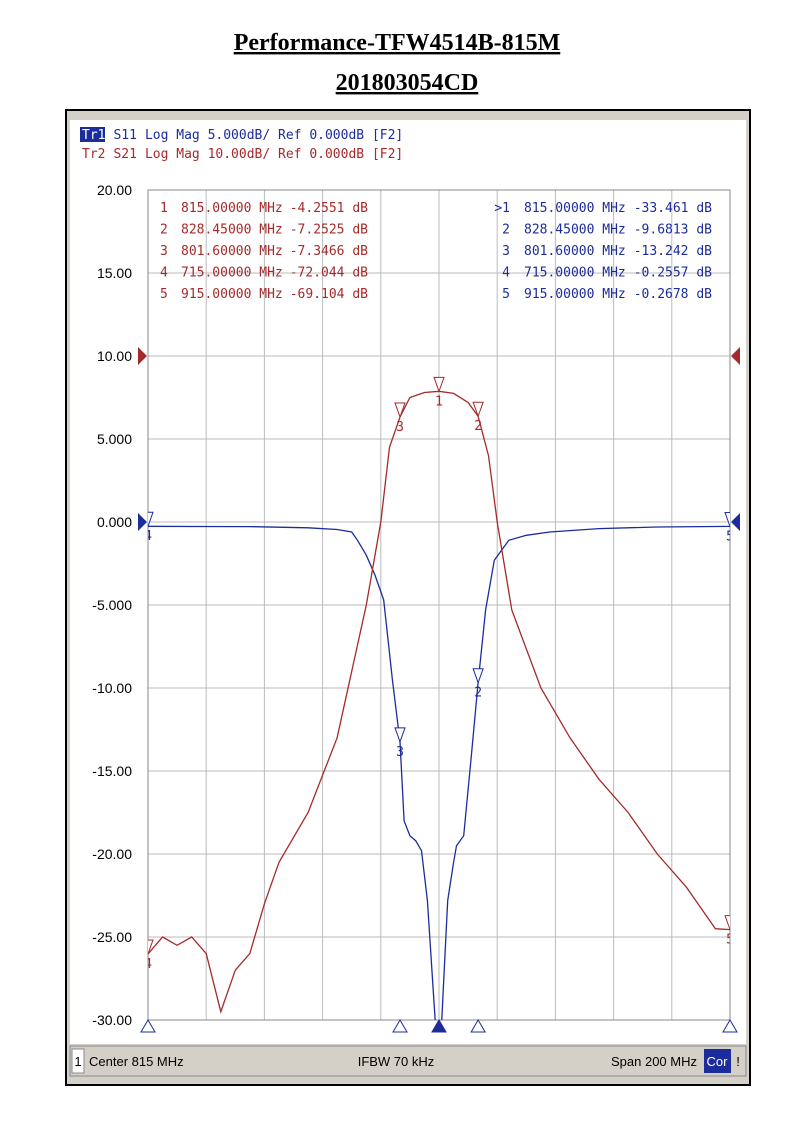 The image size is (794, 1123). I want to click on cor-box, so click(717, 1061).